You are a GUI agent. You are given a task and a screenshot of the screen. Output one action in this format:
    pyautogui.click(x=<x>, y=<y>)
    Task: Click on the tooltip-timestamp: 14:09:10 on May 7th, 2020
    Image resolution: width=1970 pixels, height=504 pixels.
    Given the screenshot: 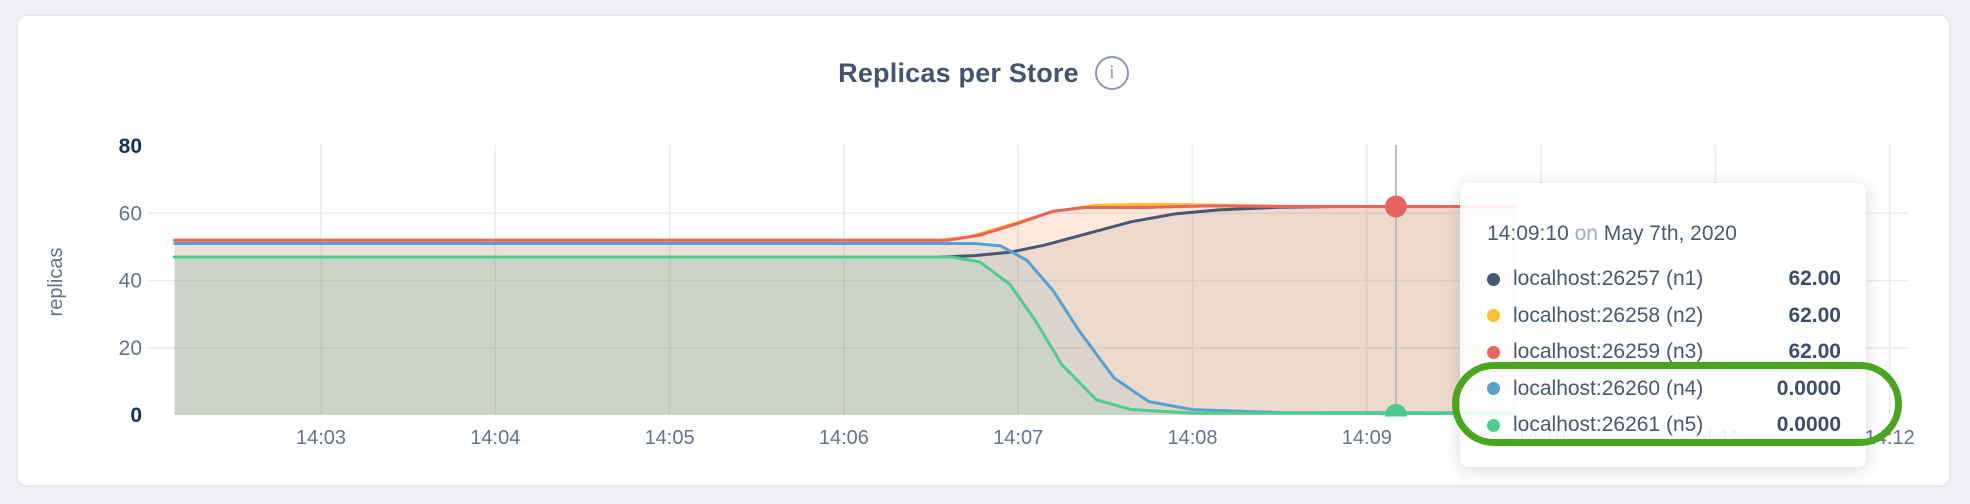 What is the action you would take?
    pyautogui.click(x=1664, y=234)
    